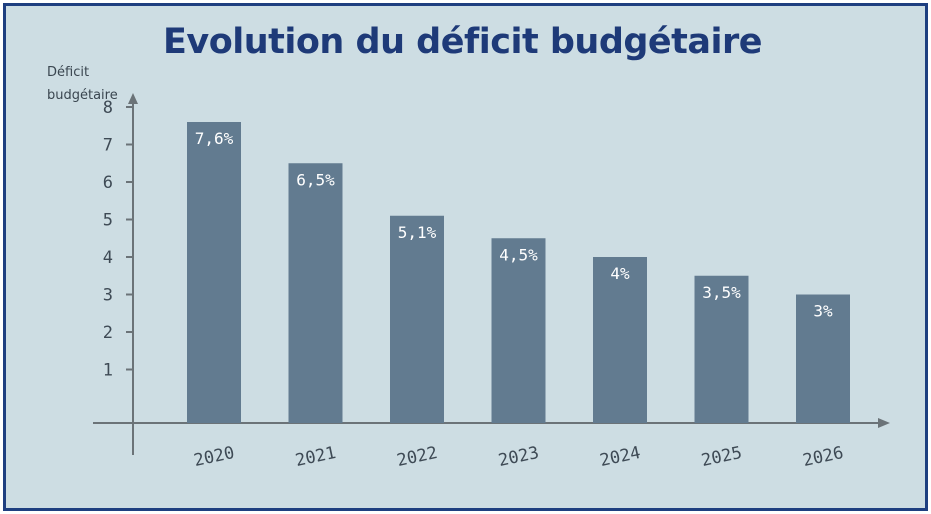  Describe the element at coordinates (214, 457) in the screenshot. I see `category-label-2020: 2020` at that location.